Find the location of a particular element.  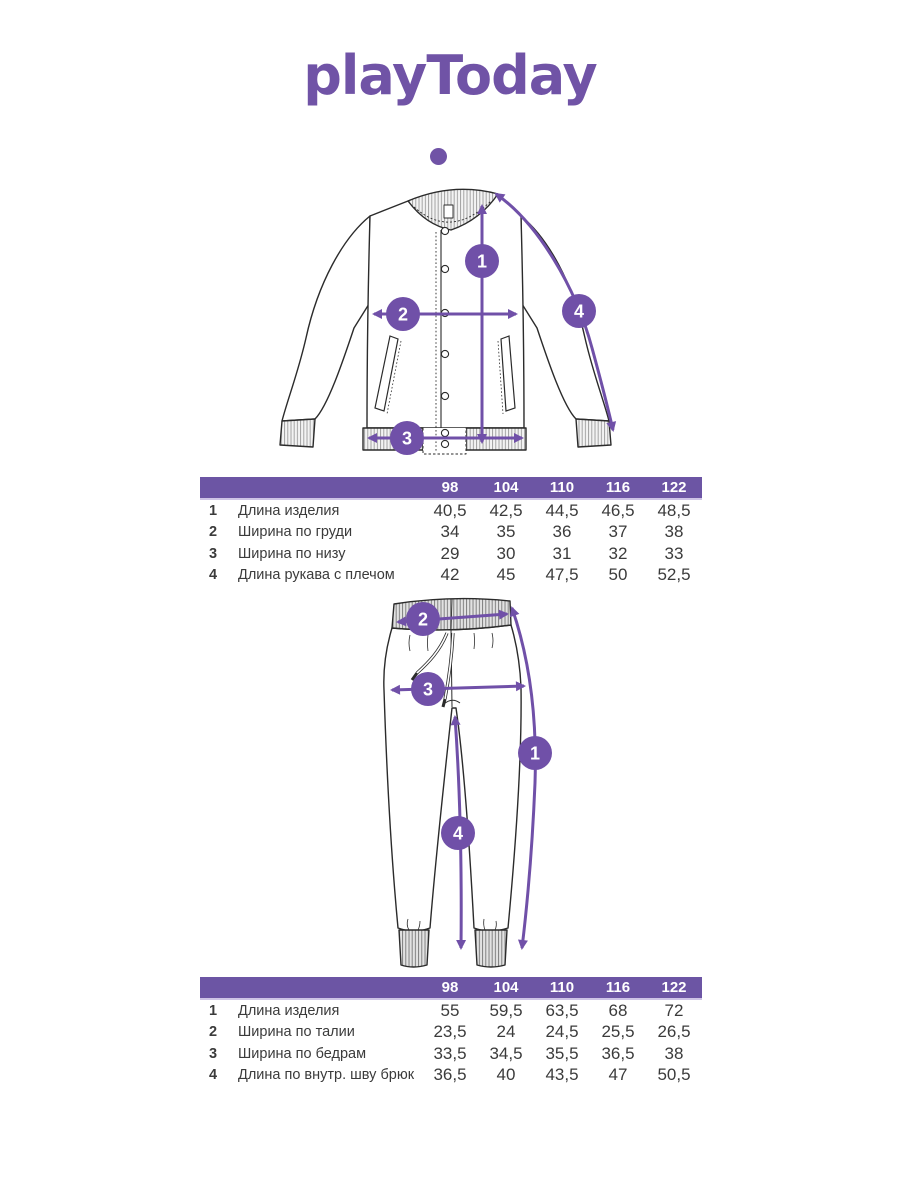

pants-marker-2: 2 is located at coordinates (423, 619).